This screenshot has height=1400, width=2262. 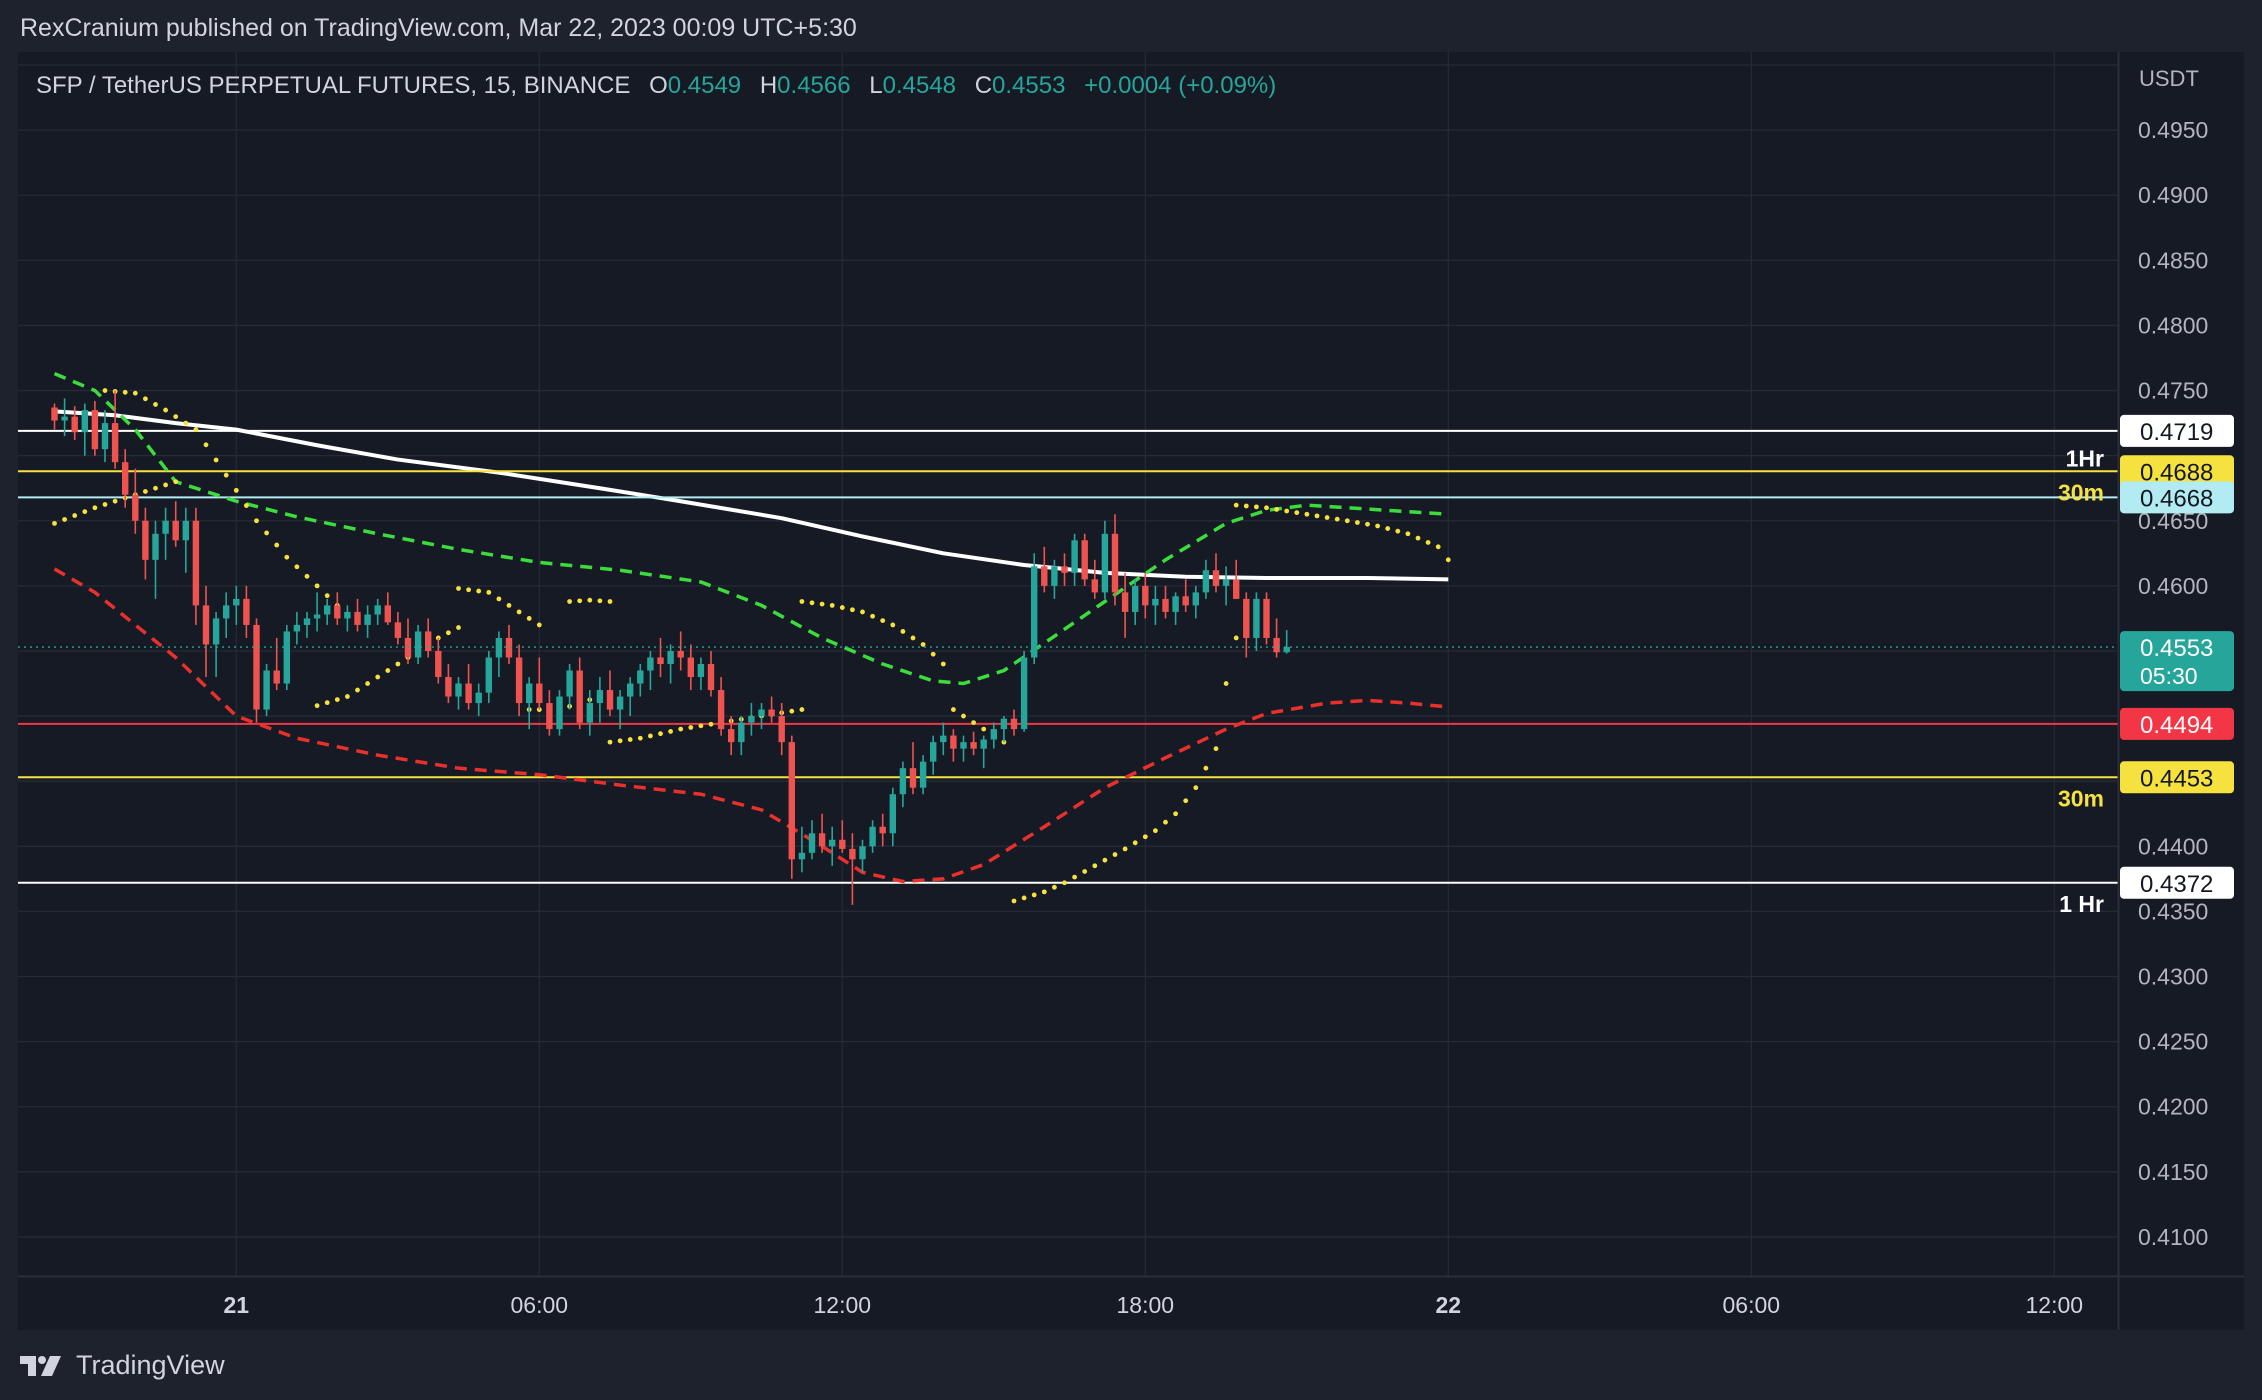 What do you see at coordinates (2169, 78) in the screenshot?
I see `currency-label: USDT` at bounding box center [2169, 78].